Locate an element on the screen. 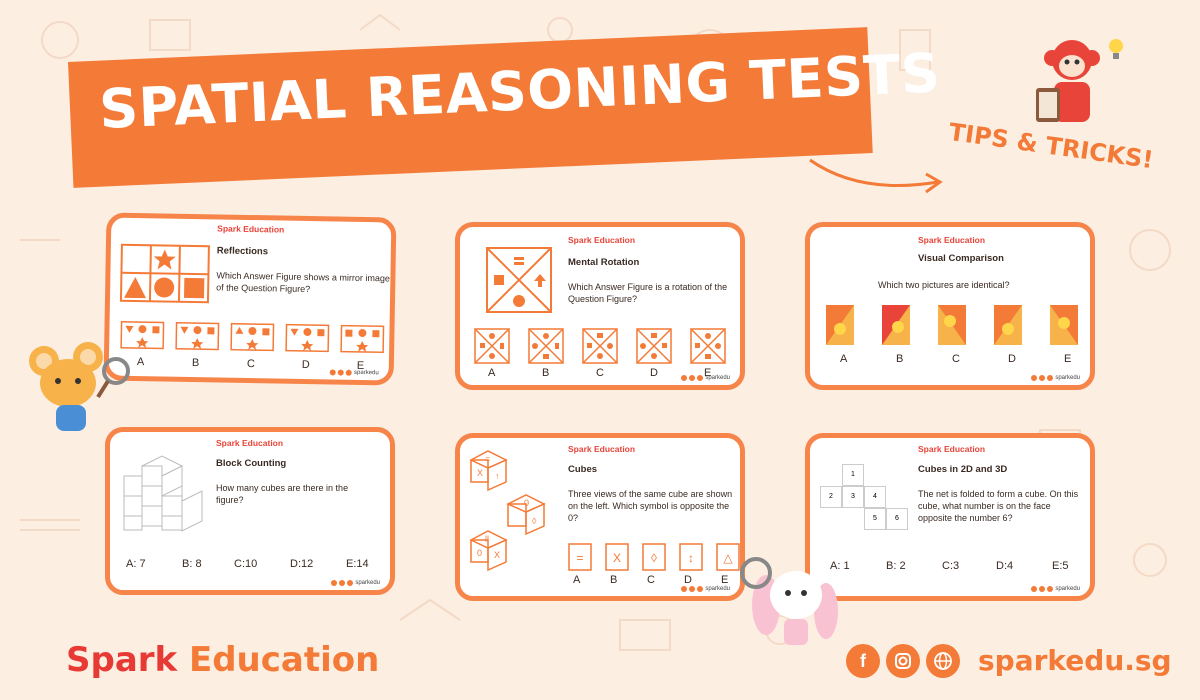  net-cell: 3 is located at coordinates (853, 497).